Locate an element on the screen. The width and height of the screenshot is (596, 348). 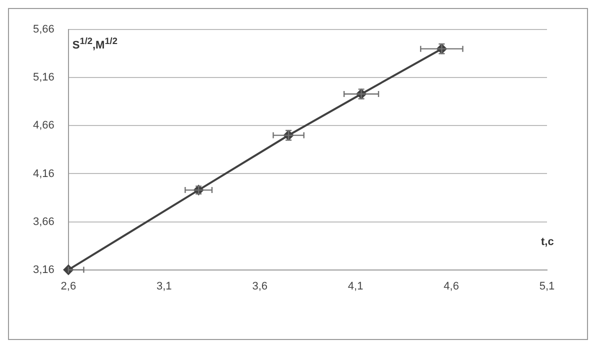
x-tick-label: 4,6 is located at coordinates (451, 286).